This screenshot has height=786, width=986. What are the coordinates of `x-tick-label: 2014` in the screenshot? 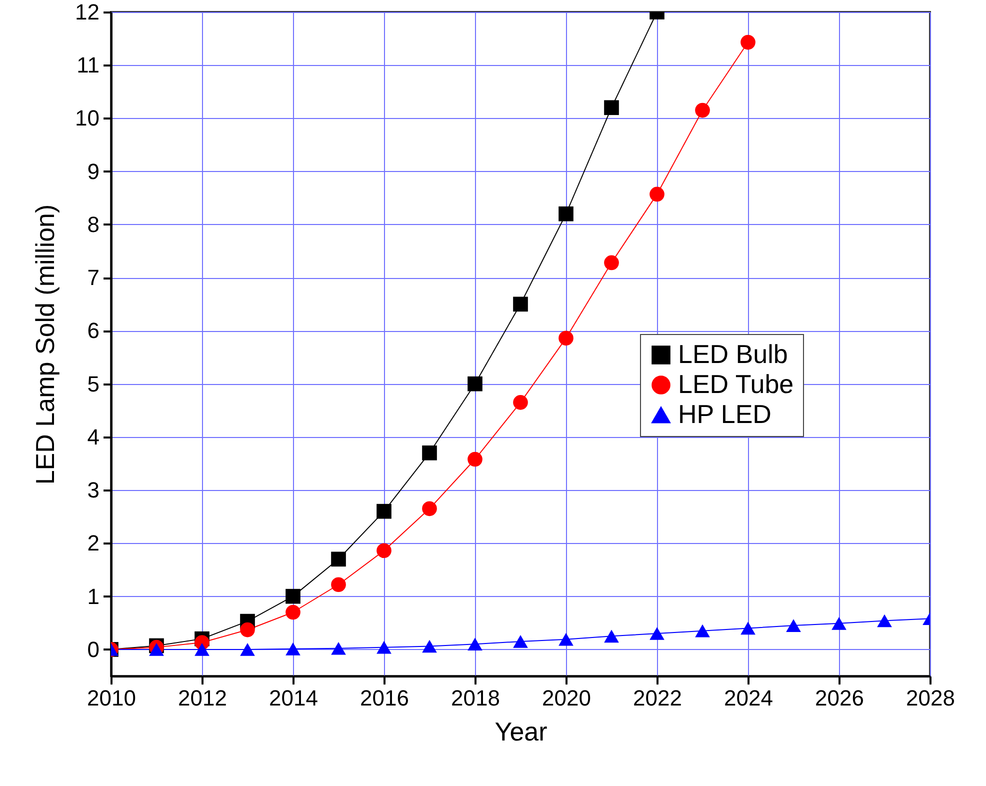 It's located at (293, 698).